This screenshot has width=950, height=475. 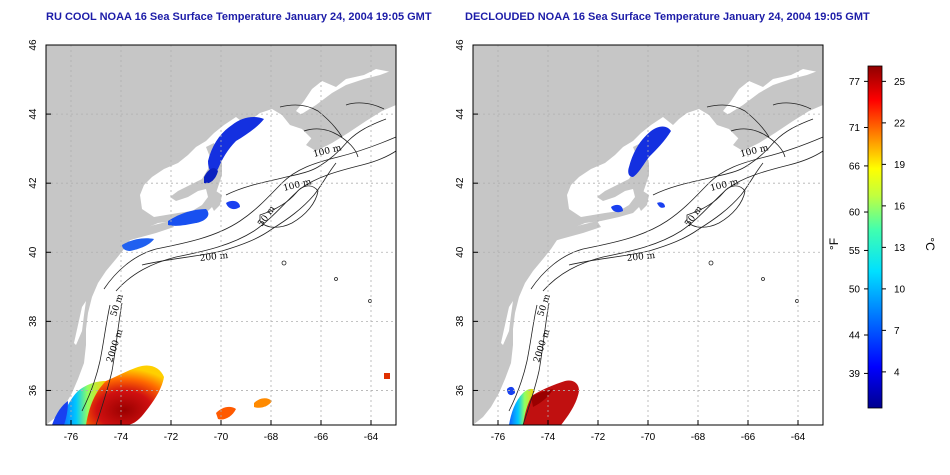 I want to click on celsius-tick-label: 7, so click(x=897, y=331).